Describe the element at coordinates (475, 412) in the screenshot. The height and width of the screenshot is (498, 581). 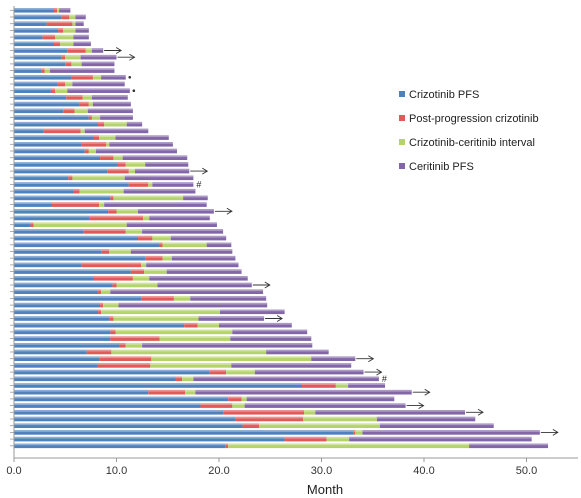
I see `ongoing-arrow` at that location.